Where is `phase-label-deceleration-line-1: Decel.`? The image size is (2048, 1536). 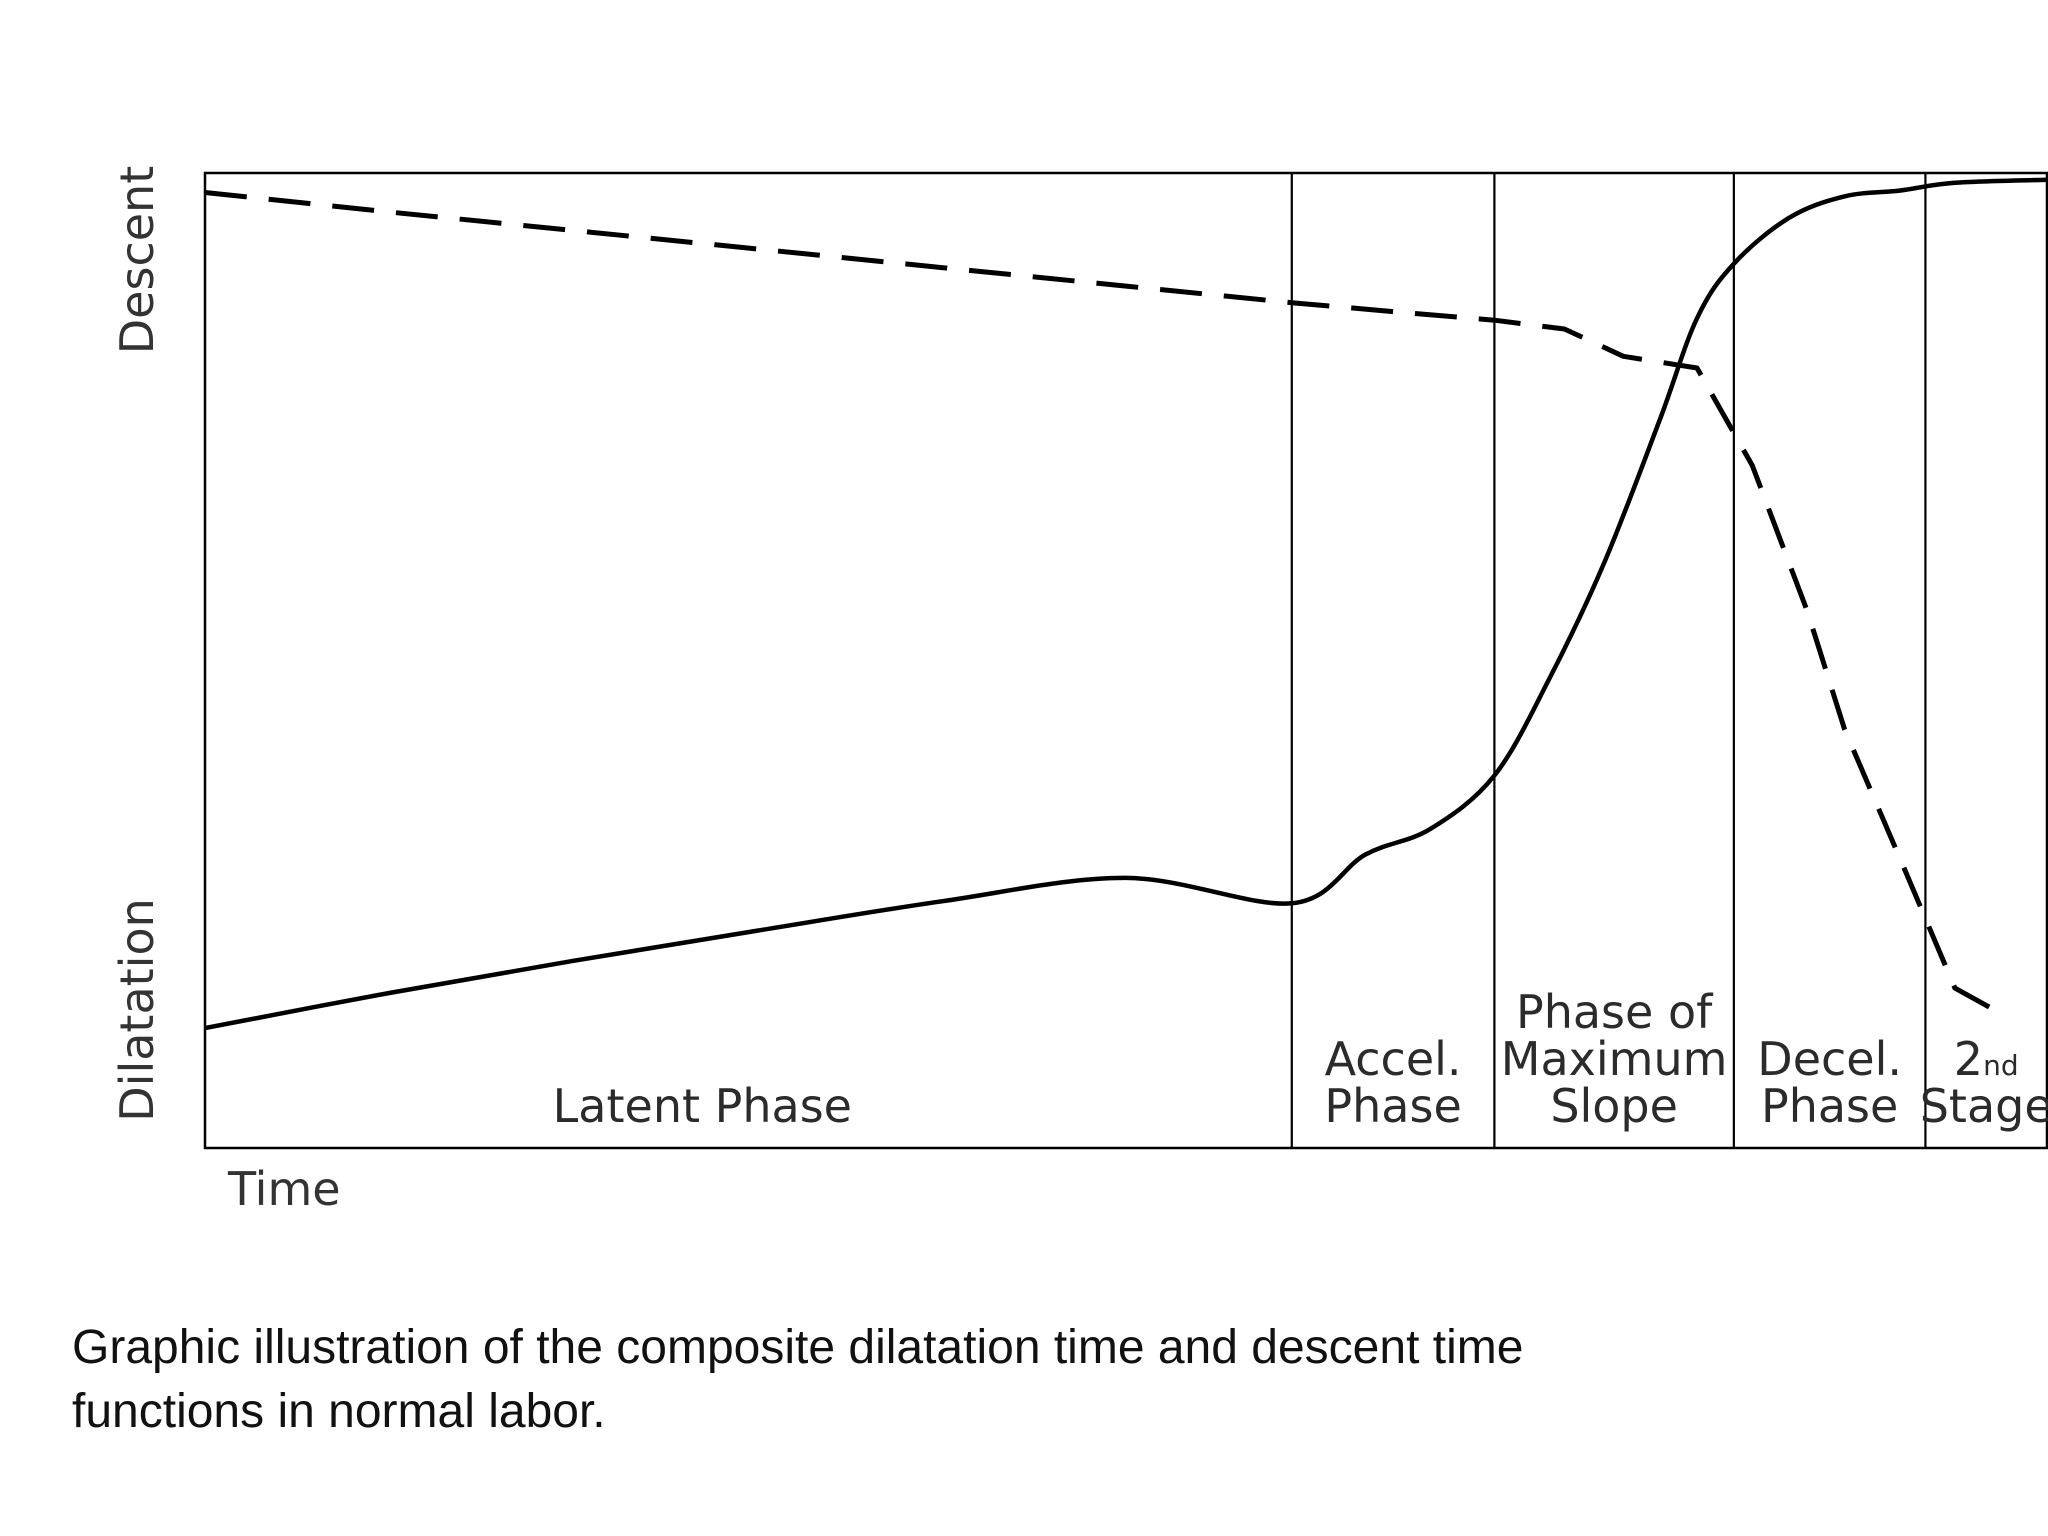 phase-label-deceleration-line-1: Decel. is located at coordinates (1829, 1059).